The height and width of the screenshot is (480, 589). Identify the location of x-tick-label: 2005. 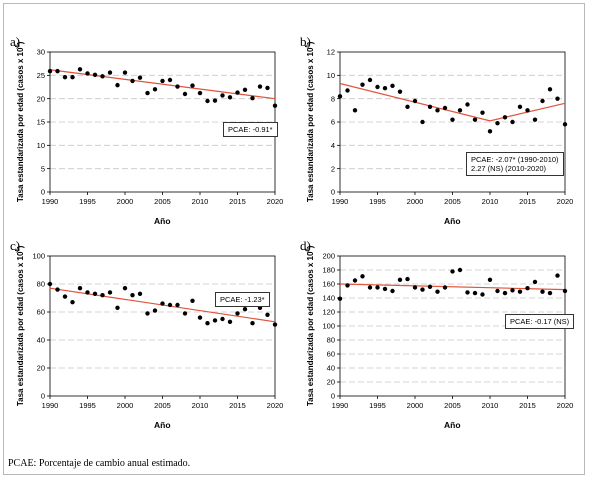
(452, 405).